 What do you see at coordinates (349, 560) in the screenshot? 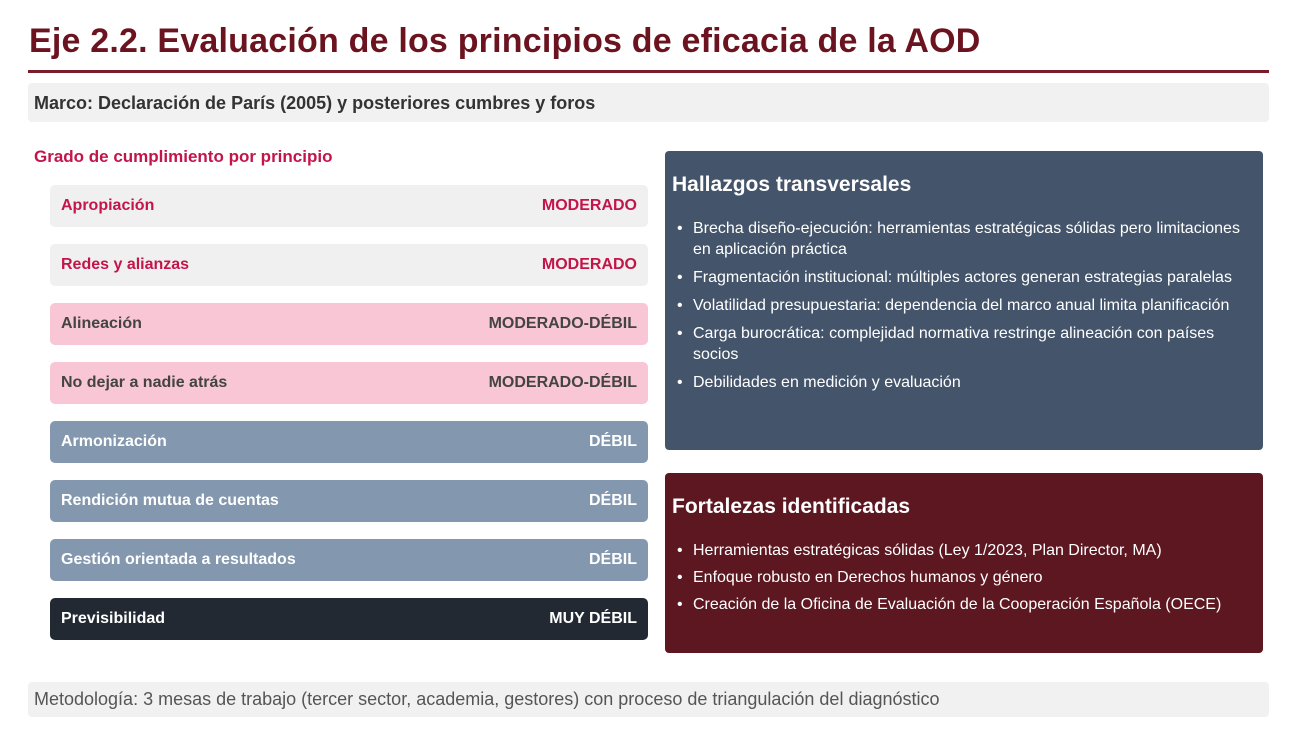
I see `principle-row-gestion-resultados: Gestión orientada a resultados DÉBIL` at bounding box center [349, 560].